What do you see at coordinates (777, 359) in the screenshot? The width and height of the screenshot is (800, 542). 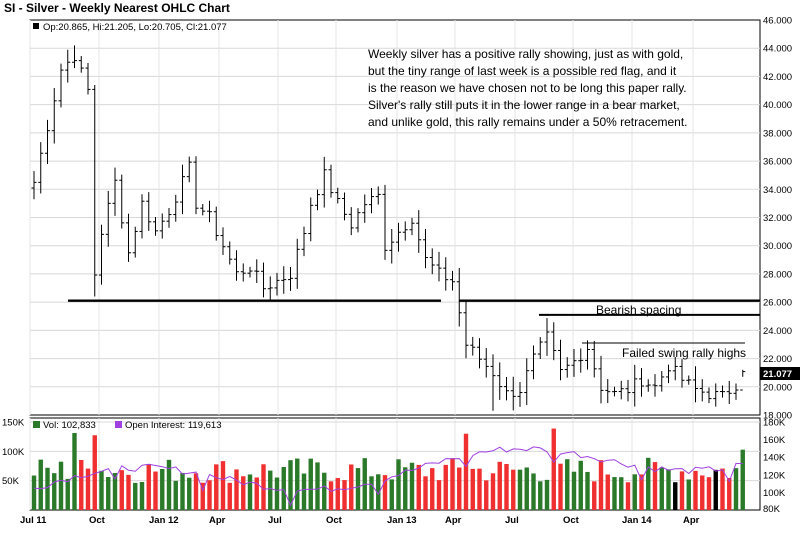 I see `price-tick-label: 22.000` at bounding box center [777, 359].